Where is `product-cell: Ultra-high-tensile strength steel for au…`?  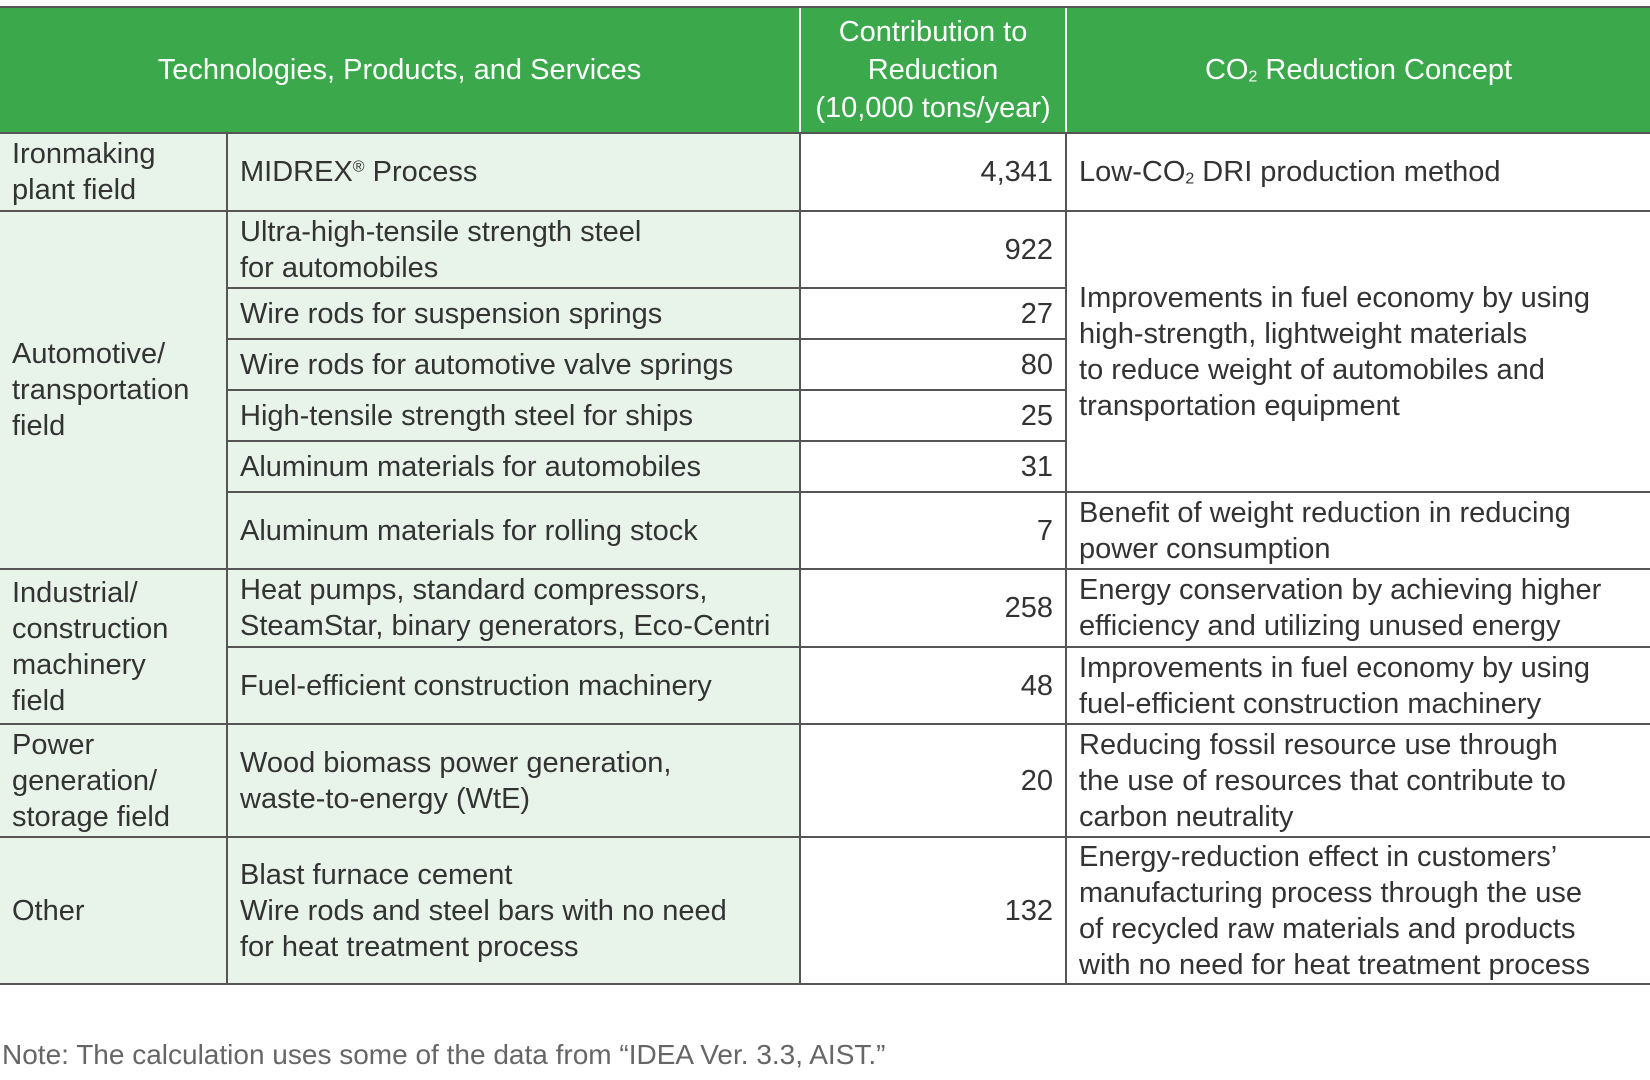
product-cell: Ultra-high-tensile strength steel for au… is located at coordinates (513, 249).